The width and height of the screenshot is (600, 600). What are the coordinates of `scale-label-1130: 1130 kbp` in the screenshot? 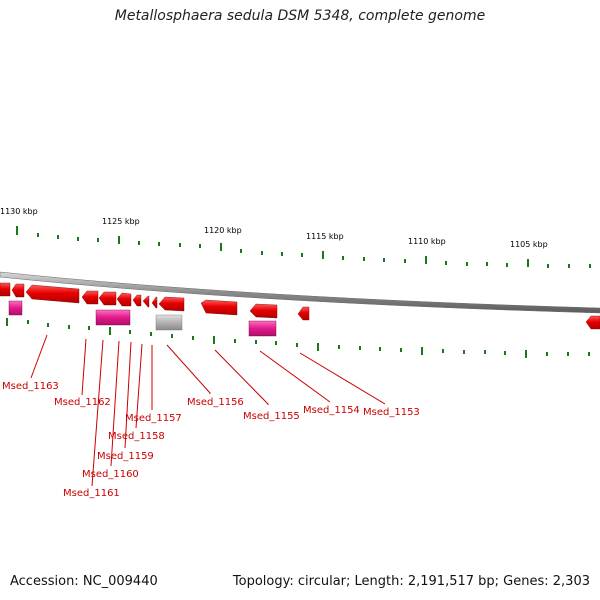 It's located at (19, 211).